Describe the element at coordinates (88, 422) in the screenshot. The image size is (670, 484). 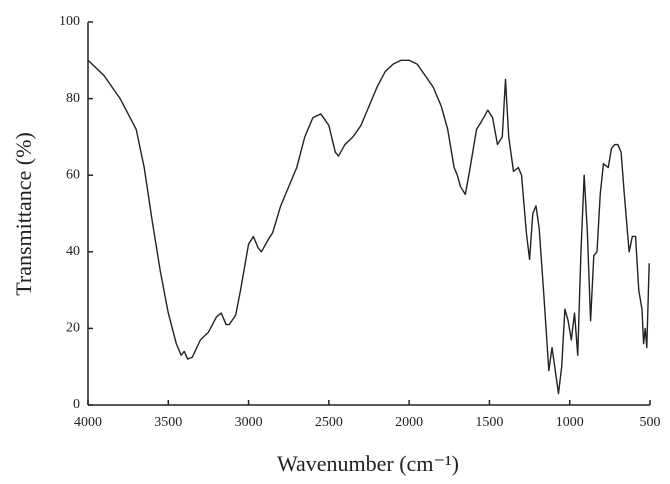
I see `x-tick-label: 4000` at that location.